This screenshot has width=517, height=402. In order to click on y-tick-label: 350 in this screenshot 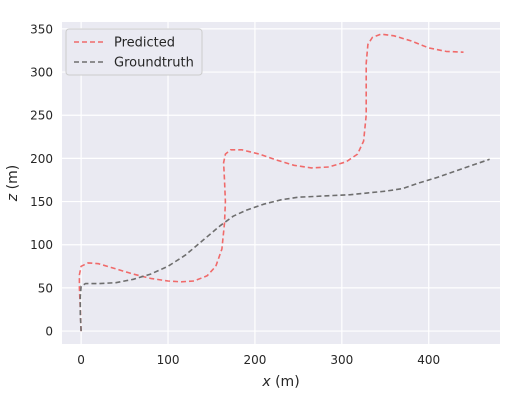, I will do `click(41, 29)`.